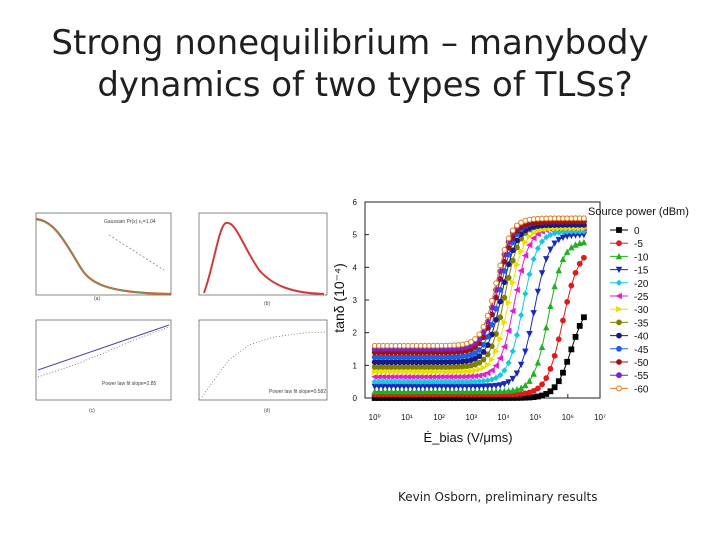 The image size is (720, 540). I want to click on title-line-1: Strong nonequilibrium – manybody, so click(350, 43).